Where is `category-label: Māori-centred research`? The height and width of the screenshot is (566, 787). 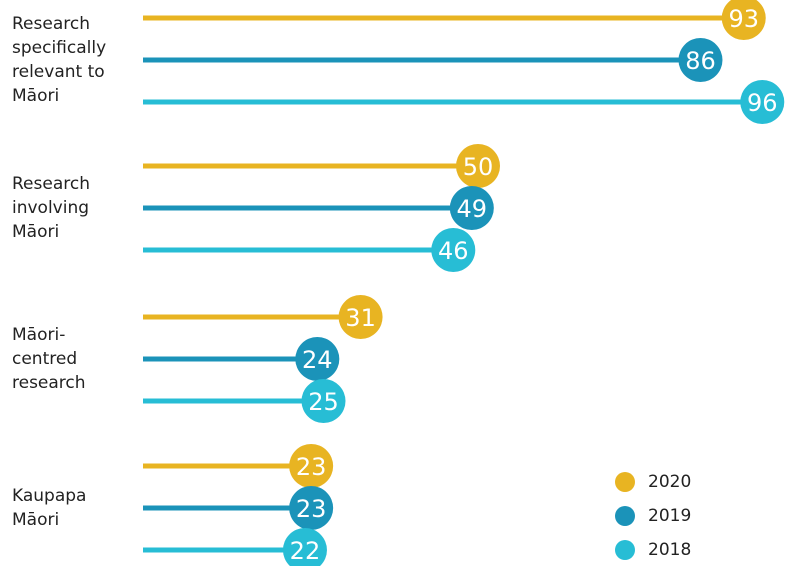 category-label: Māori-centred research is located at coordinates (49, 359).